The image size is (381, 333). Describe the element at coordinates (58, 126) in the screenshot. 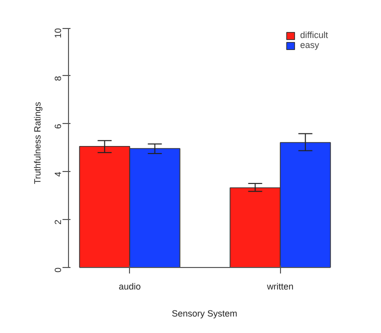

I see `y-tick-label: 6` at that location.